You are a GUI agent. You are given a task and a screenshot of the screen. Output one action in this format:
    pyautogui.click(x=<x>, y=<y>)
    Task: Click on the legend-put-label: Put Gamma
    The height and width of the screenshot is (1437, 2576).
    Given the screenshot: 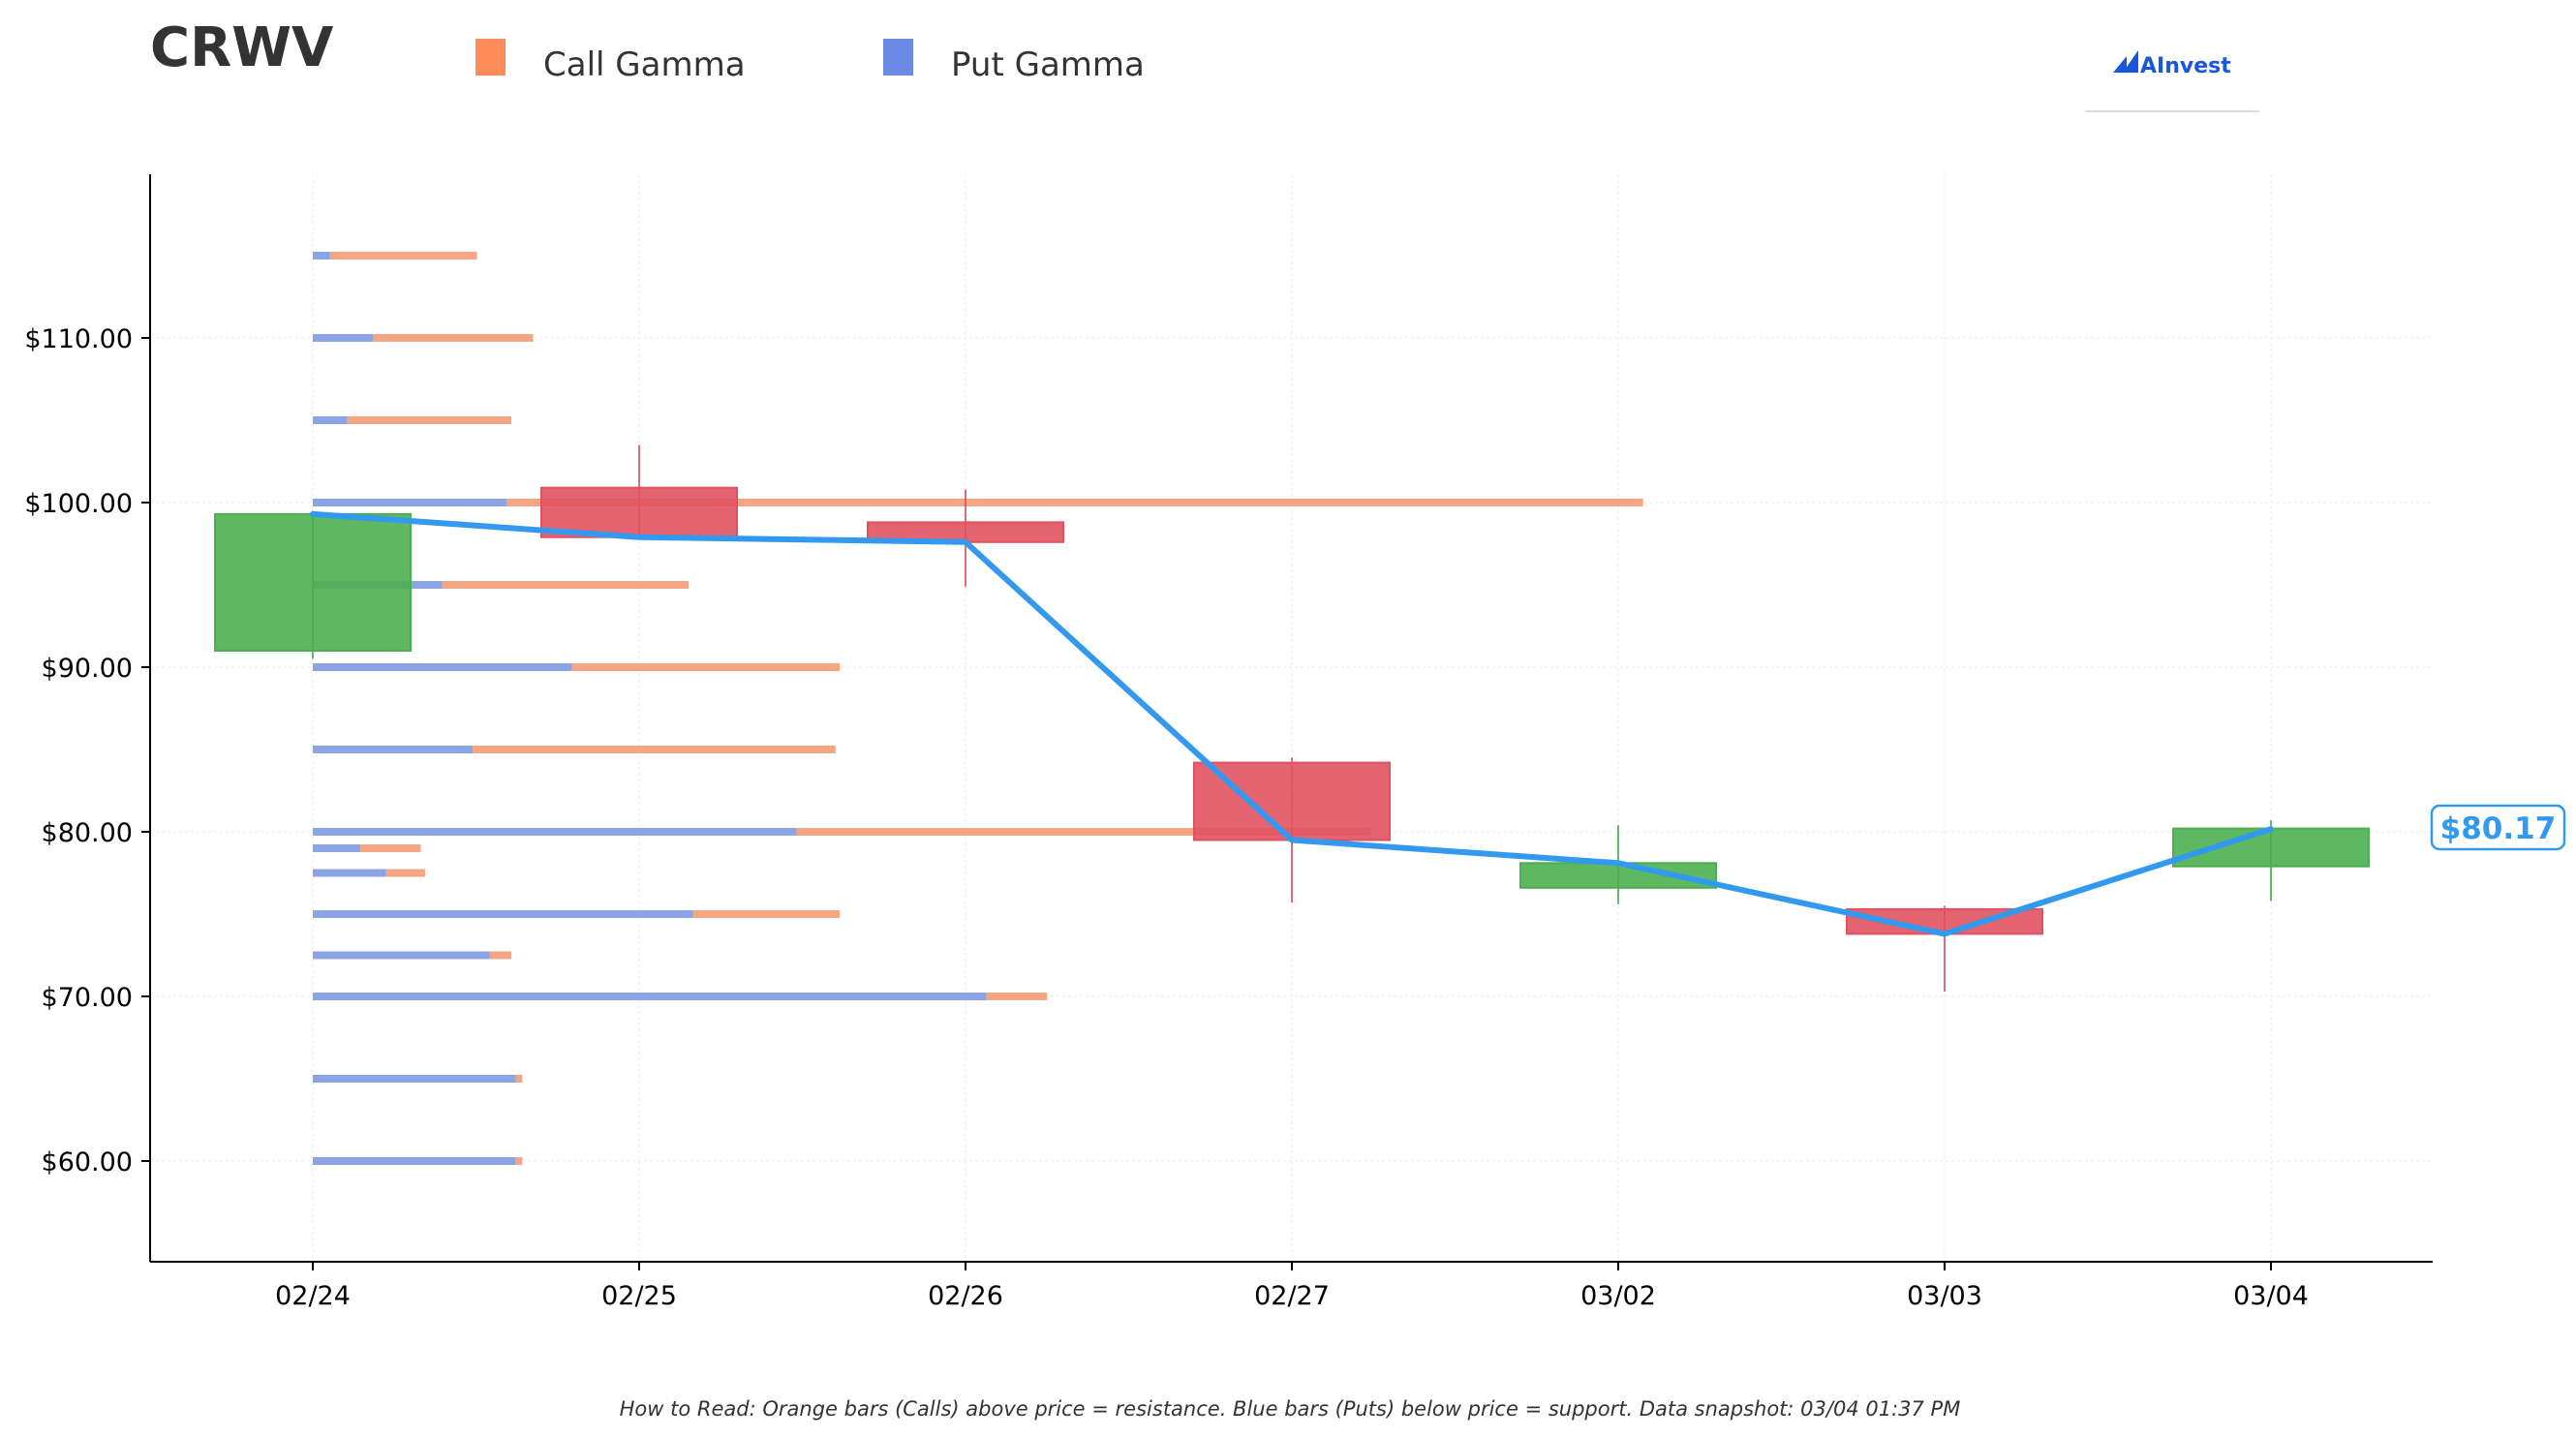 What is the action you would take?
    pyautogui.click(x=1048, y=65)
    